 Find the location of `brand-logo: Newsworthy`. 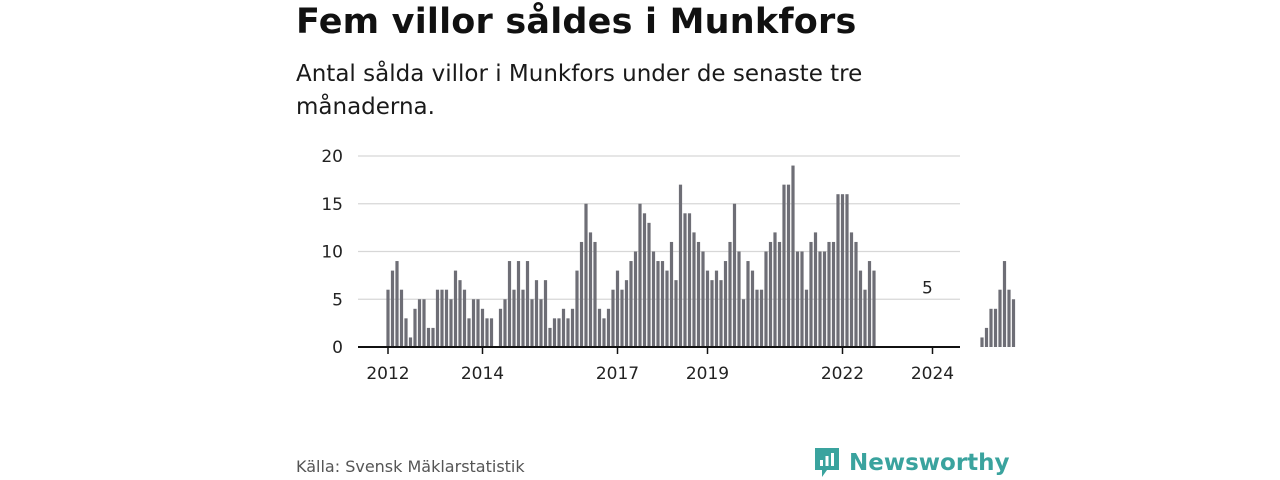

brand-logo: Newsworthy is located at coordinates (911, 463).